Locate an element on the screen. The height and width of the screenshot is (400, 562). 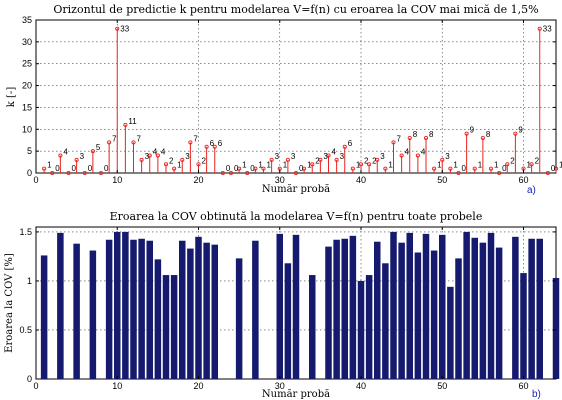
x-tick-label: 30 is located at coordinates (280, 386).